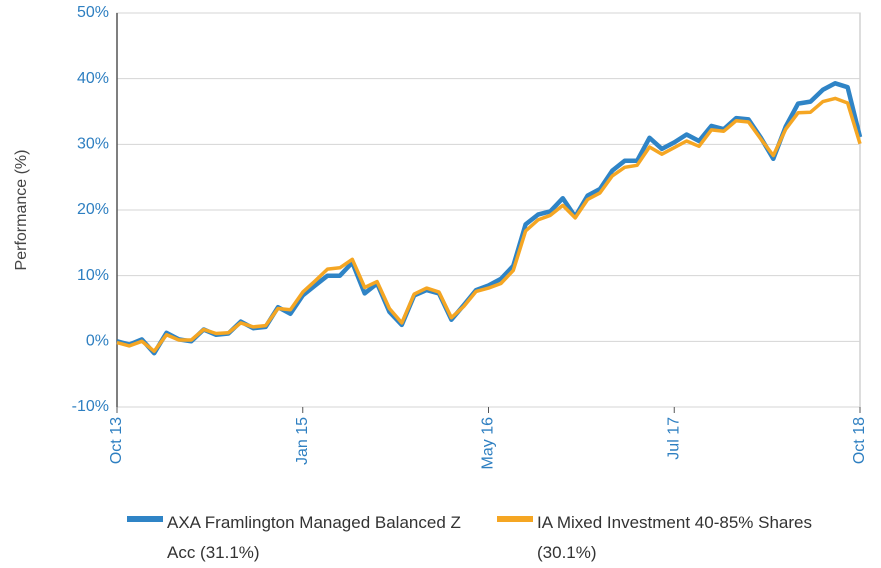 The height and width of the screenshot is (568, 881). What do you see at coordinates (93, 12) in the screenshot?
I see `y-tick-label: 50%` at bounding box center [93, 12].